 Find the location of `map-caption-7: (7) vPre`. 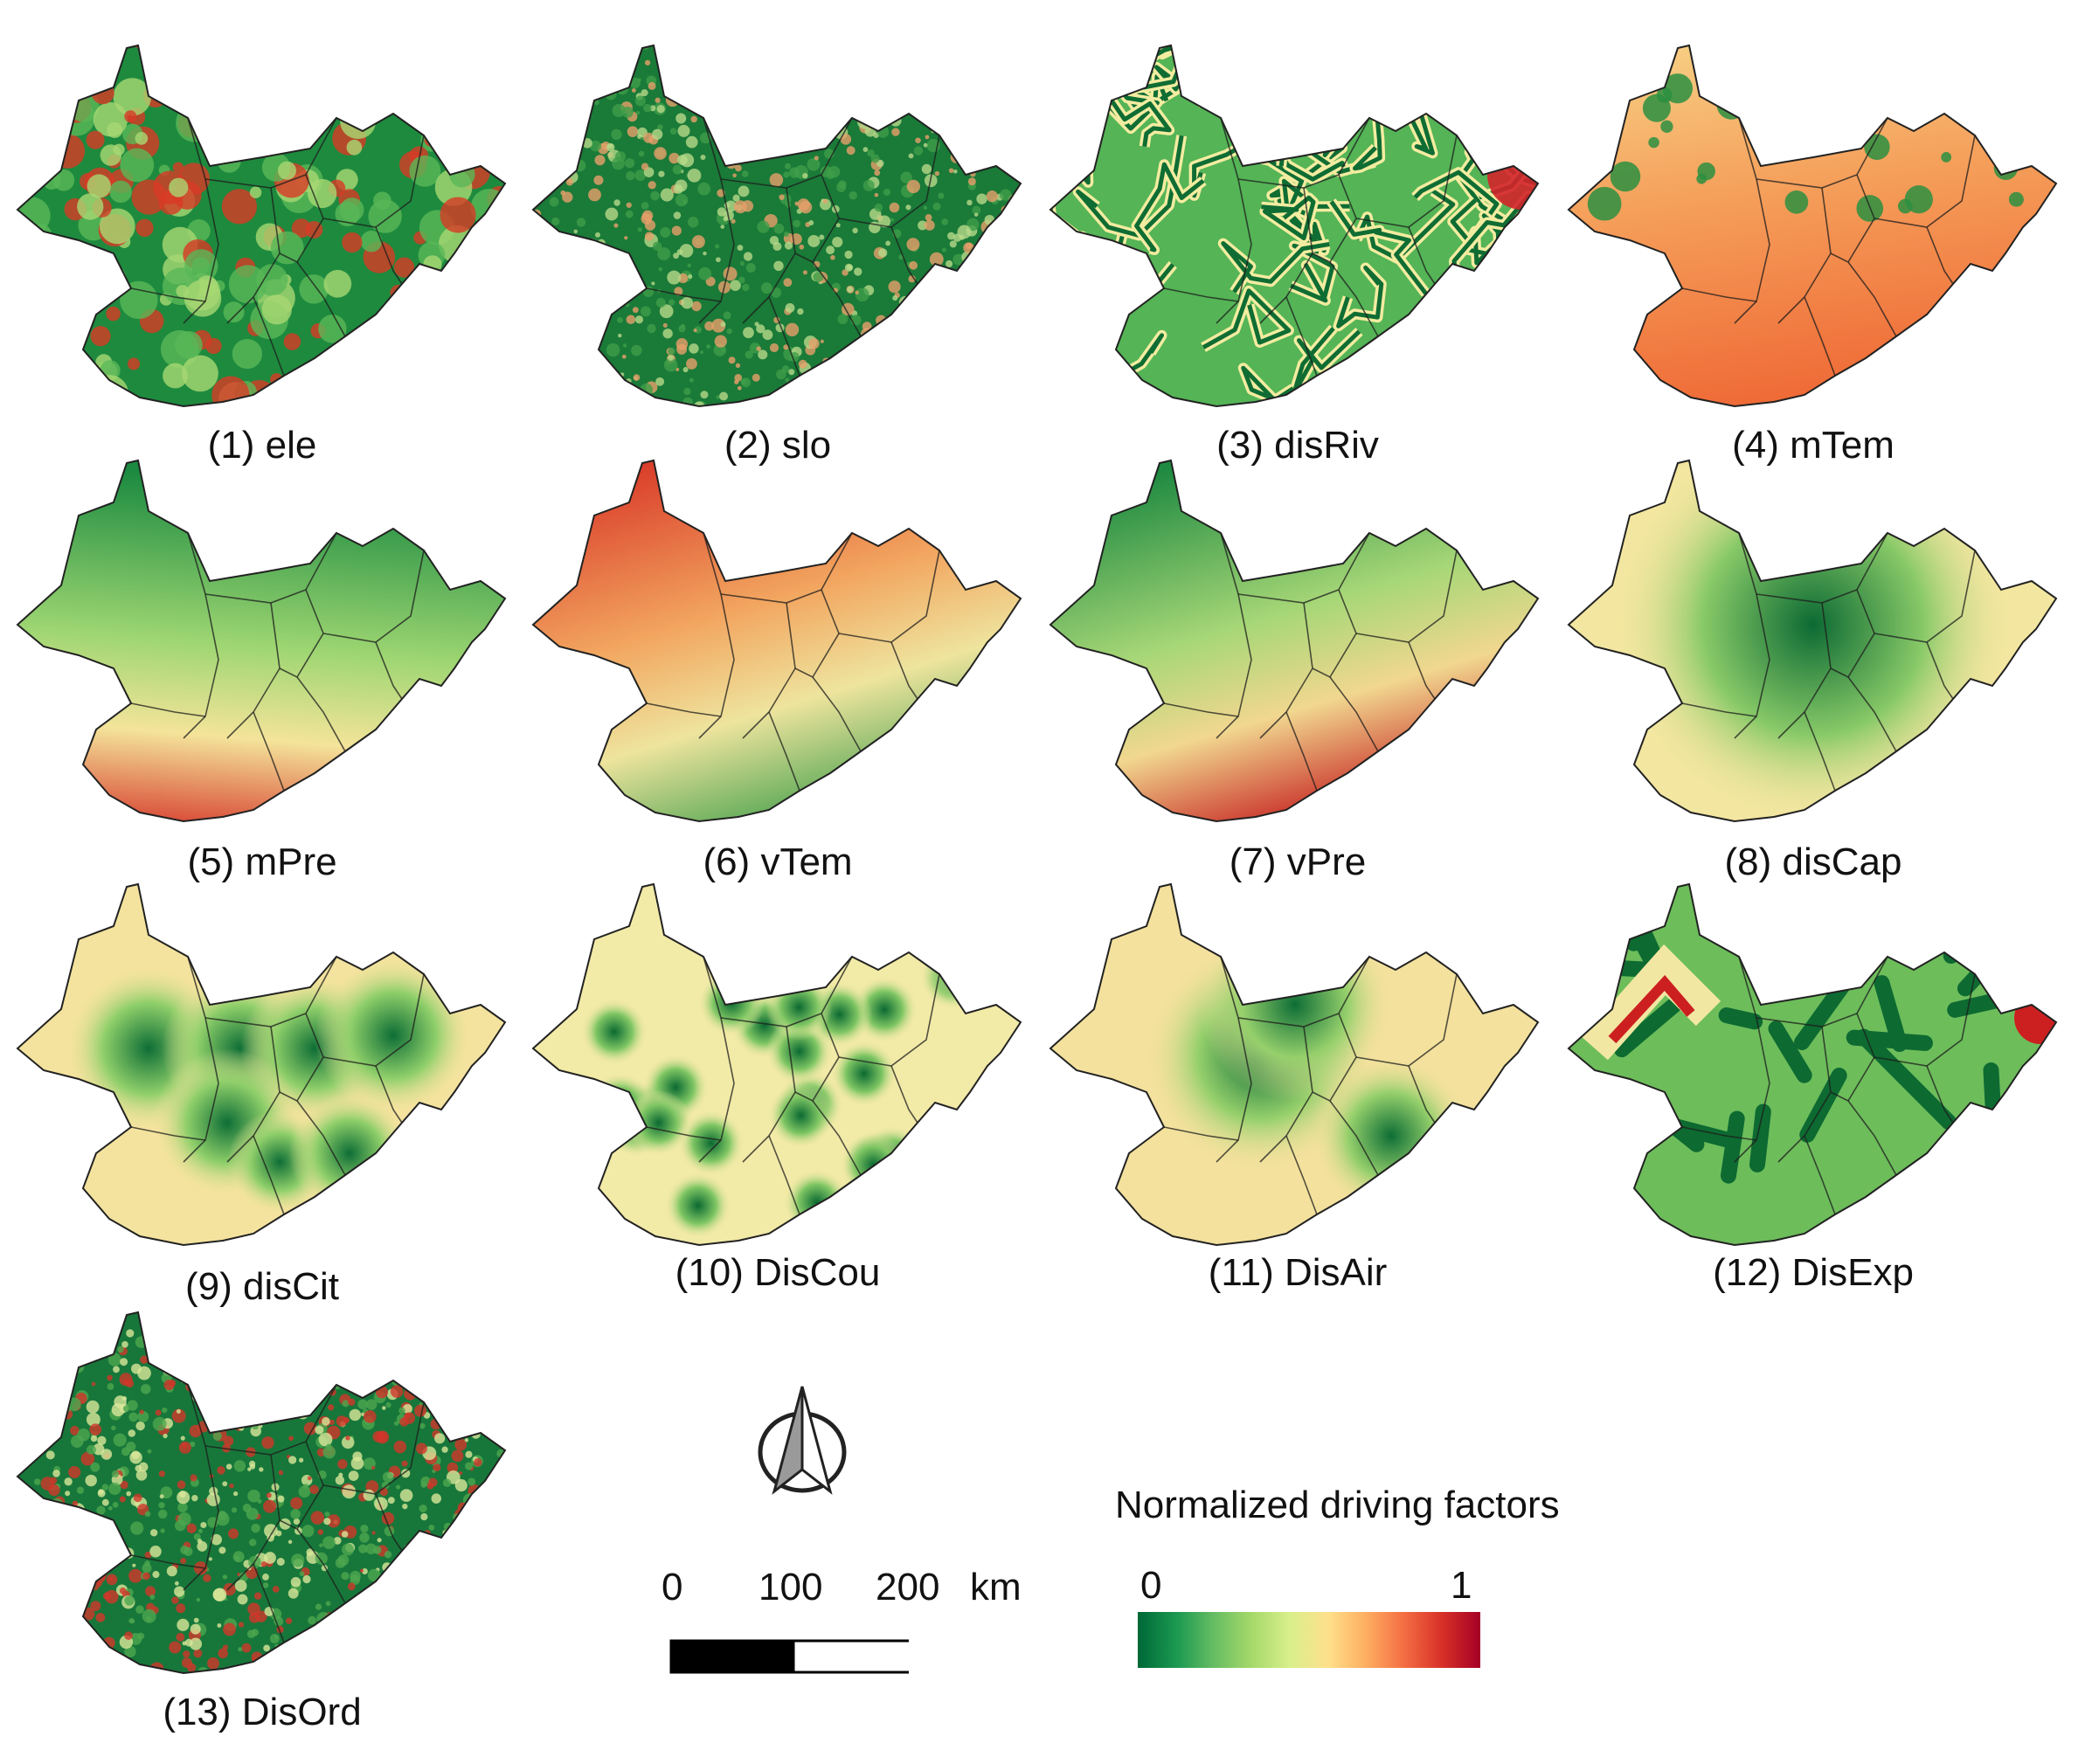

map-caption-7: (7) vPre is located at coordinates (1298, 861).